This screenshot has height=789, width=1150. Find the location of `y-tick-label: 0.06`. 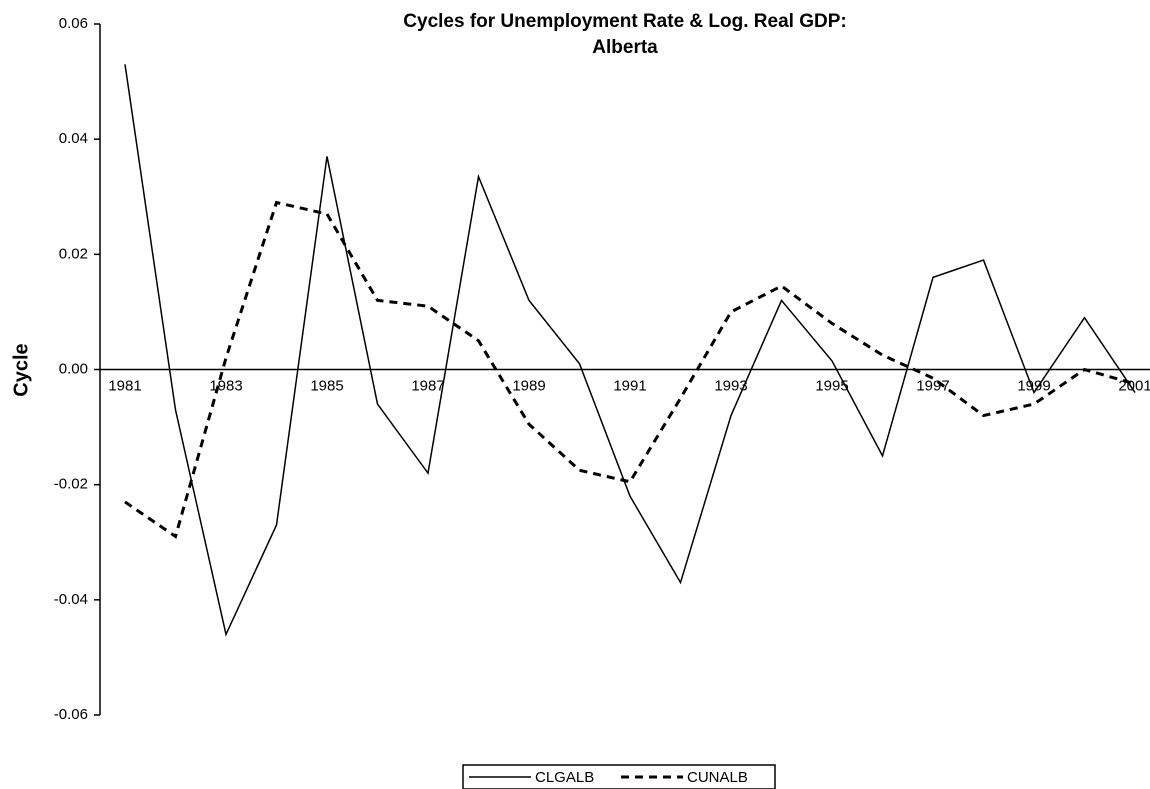

y-tick-label: 0.06 is located at coordinates (73, 23).